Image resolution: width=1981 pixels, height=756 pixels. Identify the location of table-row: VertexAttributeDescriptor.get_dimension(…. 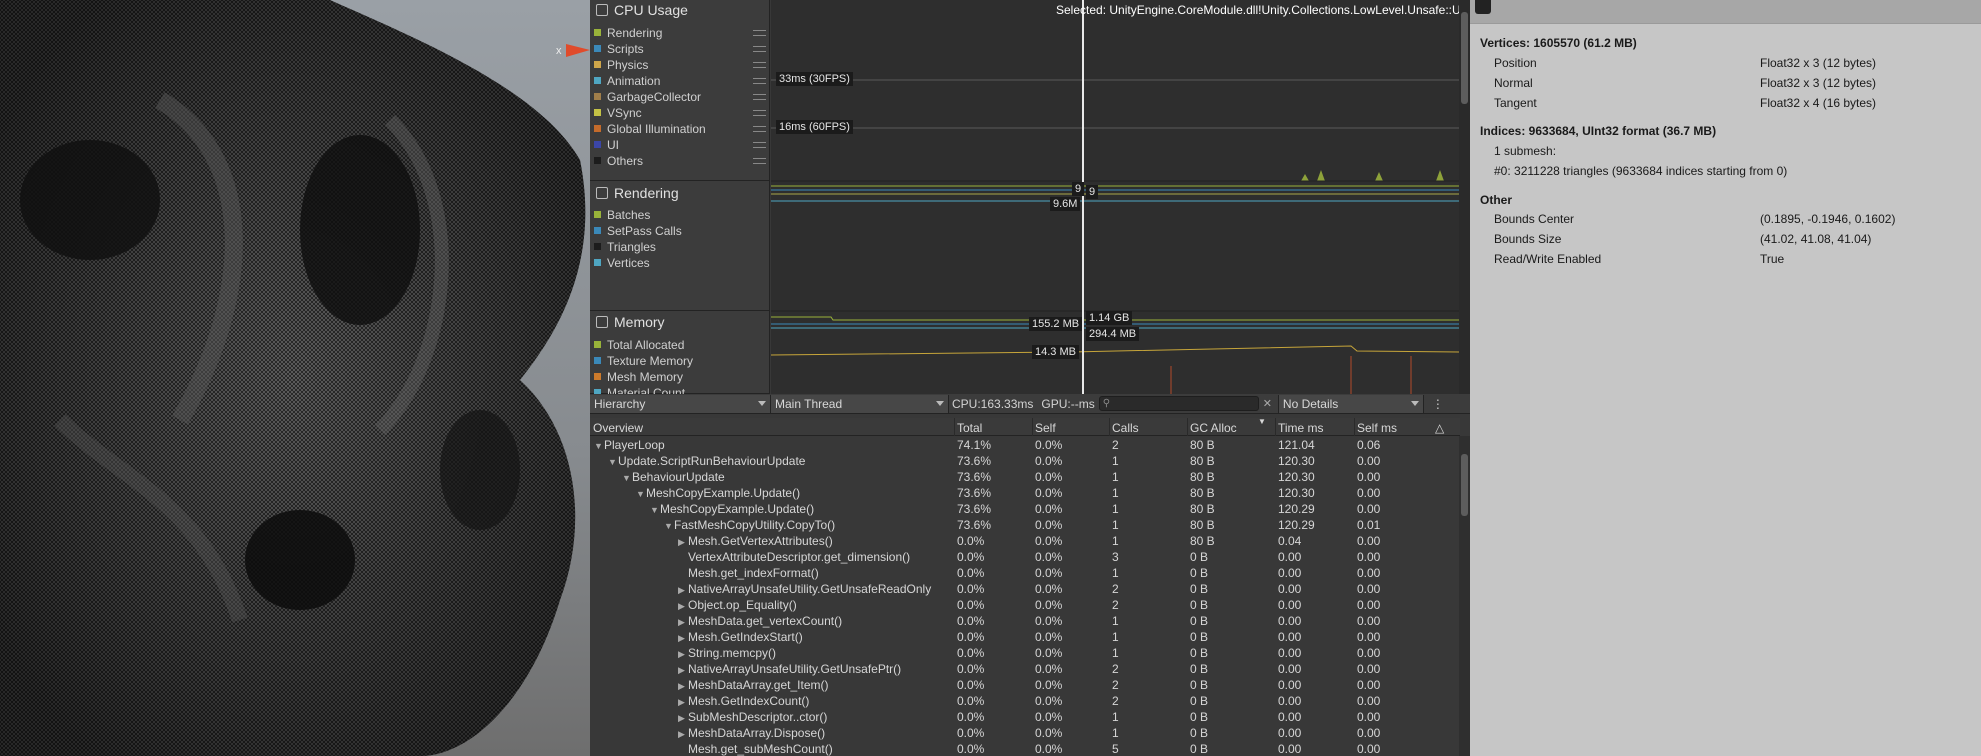
(1025, 557).